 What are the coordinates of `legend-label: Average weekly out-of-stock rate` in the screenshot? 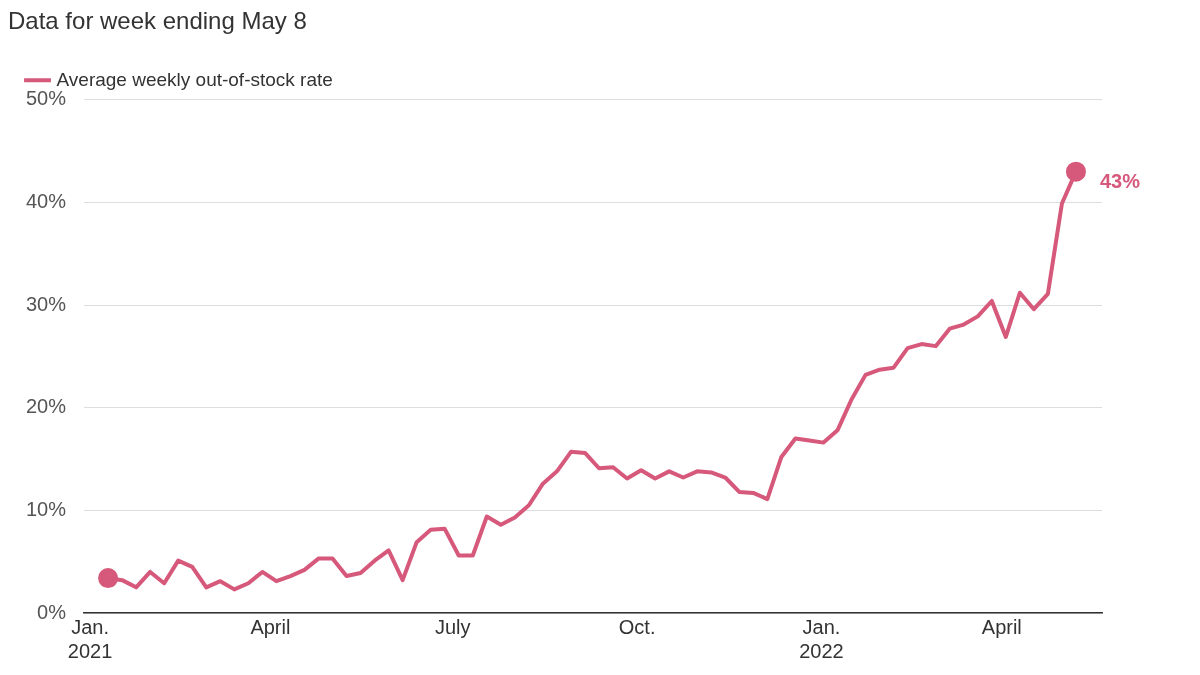 It's located at (194, 79).